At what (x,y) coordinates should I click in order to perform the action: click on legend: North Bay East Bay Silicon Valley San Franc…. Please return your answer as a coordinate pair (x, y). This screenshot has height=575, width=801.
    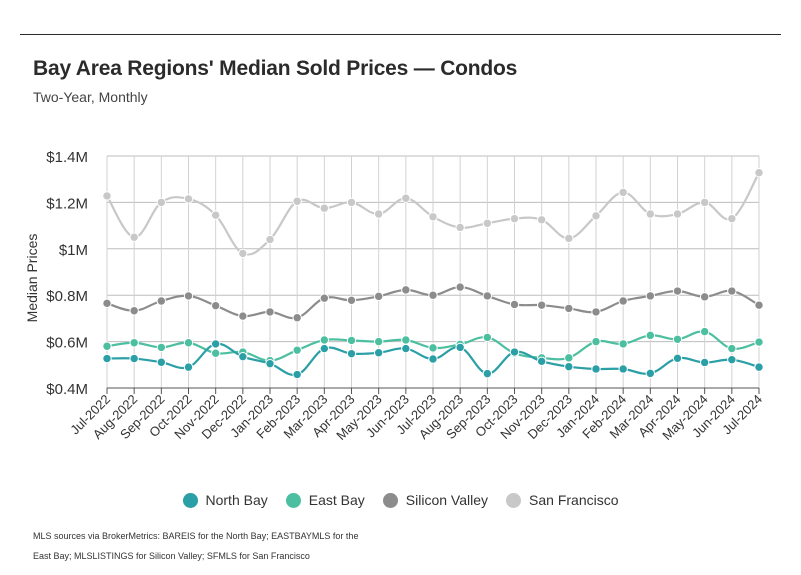
    Looking at the image, I should click on (400, 500).